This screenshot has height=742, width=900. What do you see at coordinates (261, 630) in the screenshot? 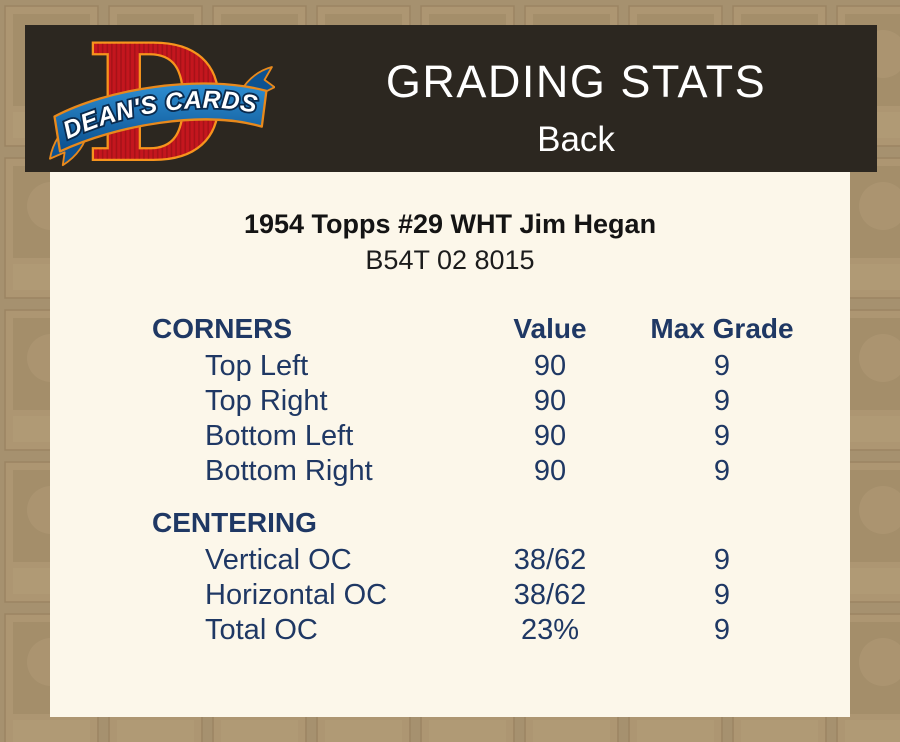
I see `row-label: Total OC` at bounding box center [261, 630].